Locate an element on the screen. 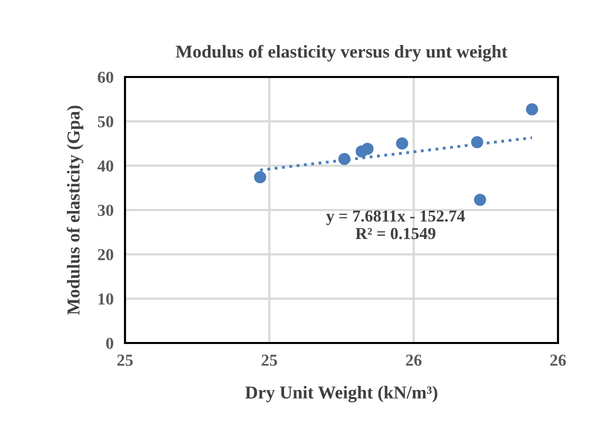 Image resolution: width=603 pixels, height=423 pixels. chart-title: Modulus of elasticity versus dry unt weight is located at coordinates (342, 53).